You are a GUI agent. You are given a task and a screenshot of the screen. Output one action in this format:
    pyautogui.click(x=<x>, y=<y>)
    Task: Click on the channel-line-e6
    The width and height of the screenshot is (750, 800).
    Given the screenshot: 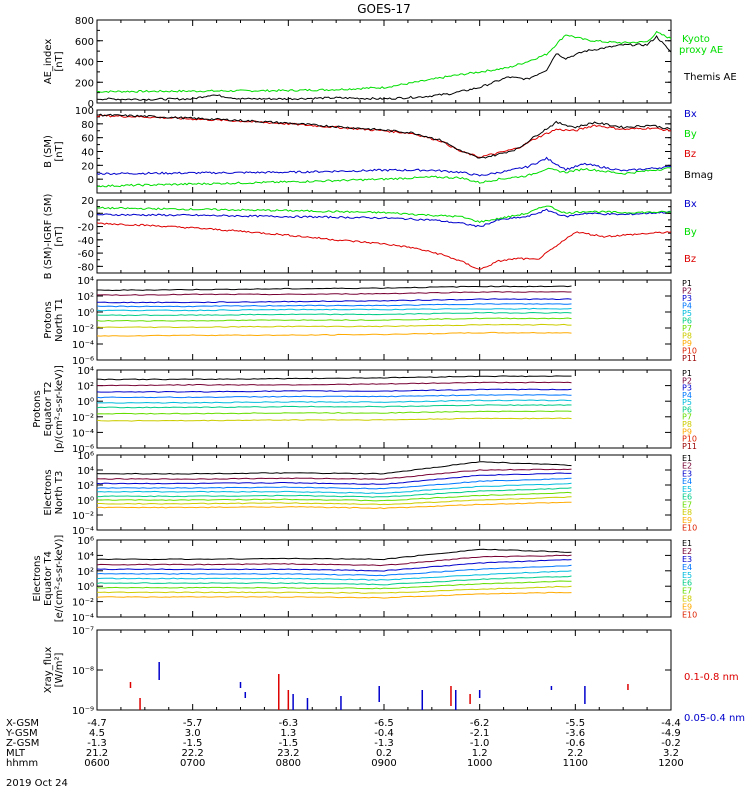 What is the action you would take?
    pyautogui.click(x=334, y=492)
    